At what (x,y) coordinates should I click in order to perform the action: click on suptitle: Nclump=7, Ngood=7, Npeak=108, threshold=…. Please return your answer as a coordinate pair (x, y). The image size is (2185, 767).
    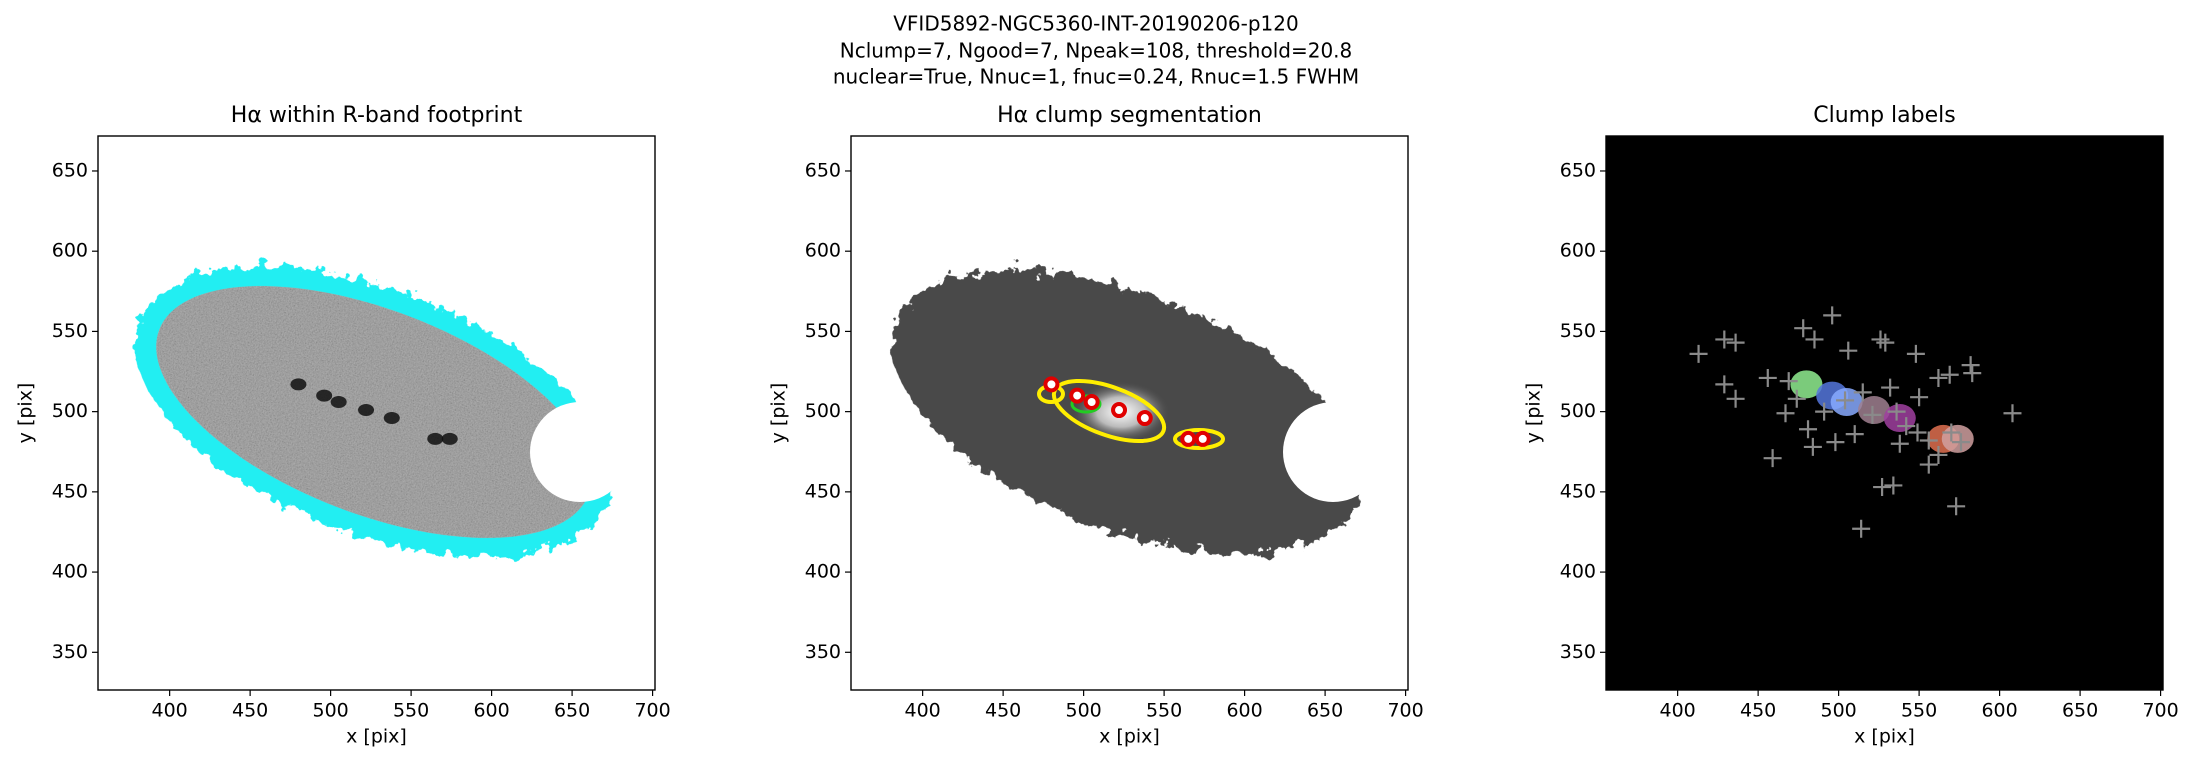
    Looking at the image, I should click on (1096, 51).